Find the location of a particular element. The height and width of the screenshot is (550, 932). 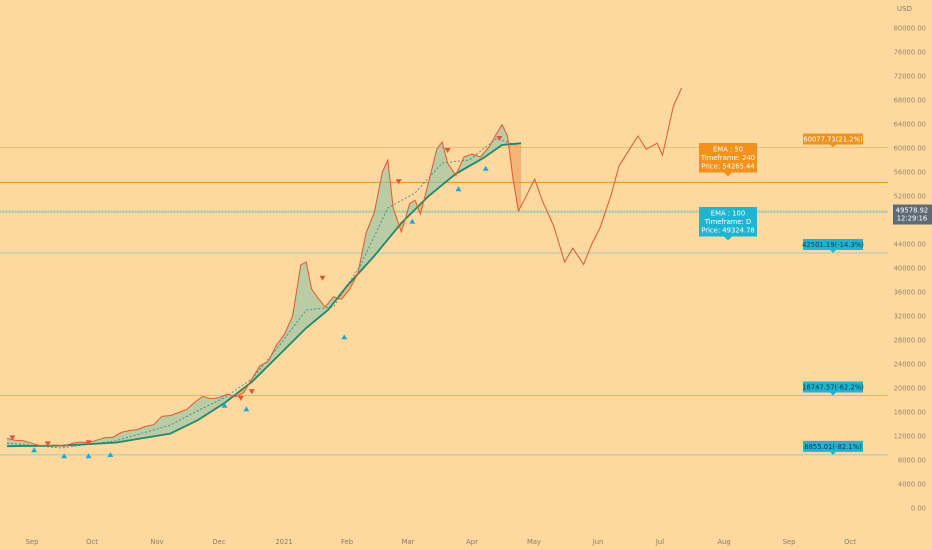

y-tick-label: 64000.00 is located at coordinates (910, 125).